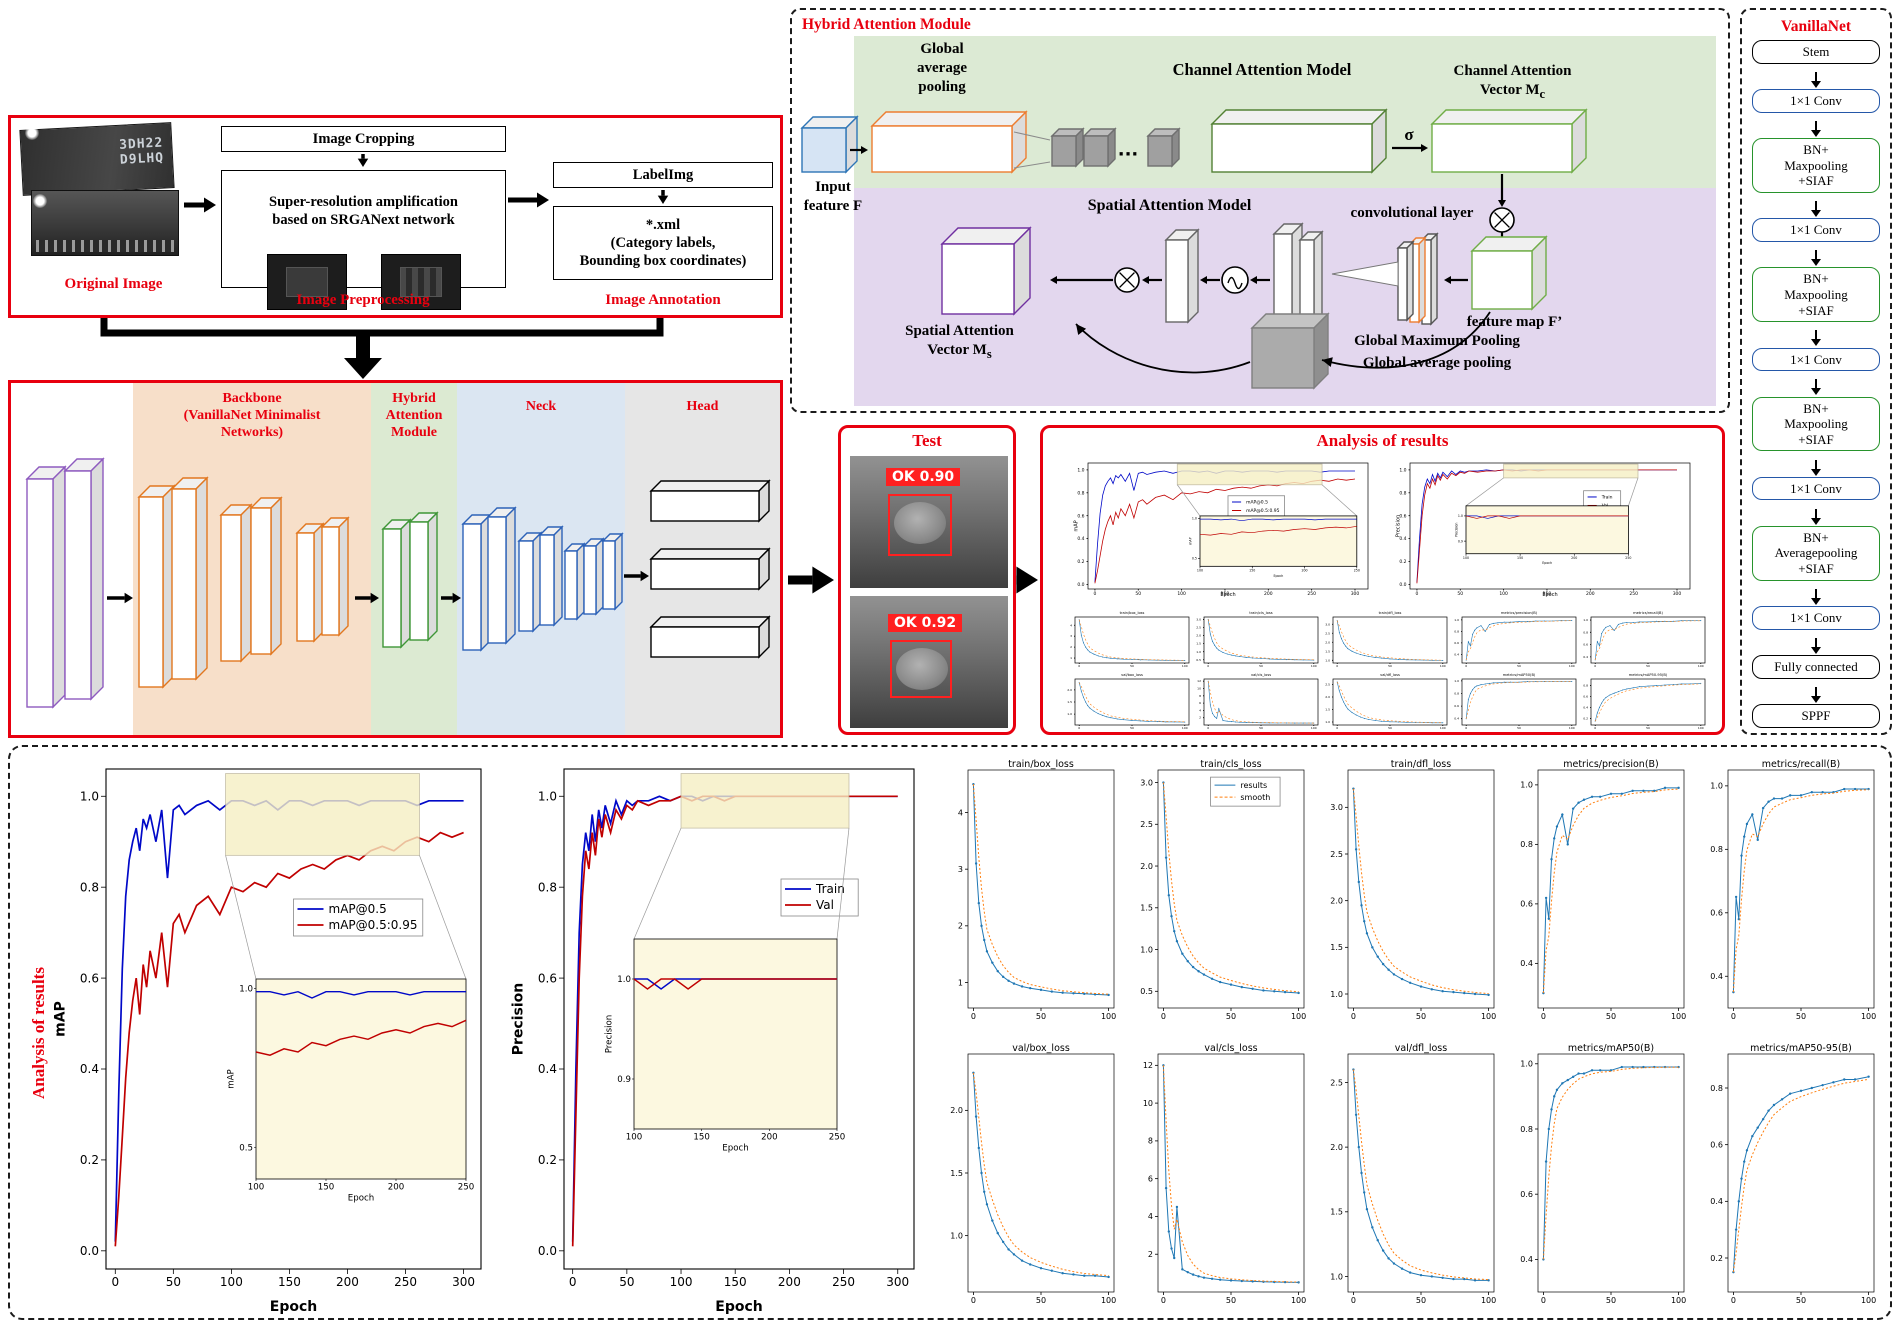  I want to click on mini-chart-val_cls_loss: 0 50 100 2 4 6 8 10 12 val/cls_loss, so click(1258, 701).